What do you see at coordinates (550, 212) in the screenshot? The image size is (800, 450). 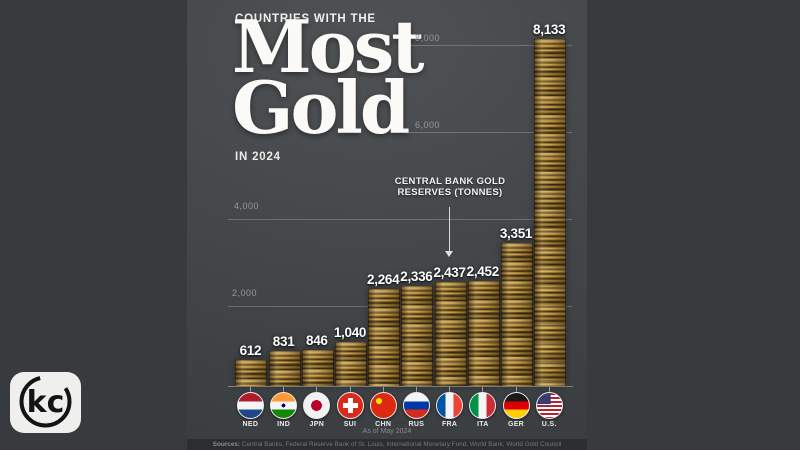 I see `coin-stack-bar-U.S.` at bounding box center [550, 212].